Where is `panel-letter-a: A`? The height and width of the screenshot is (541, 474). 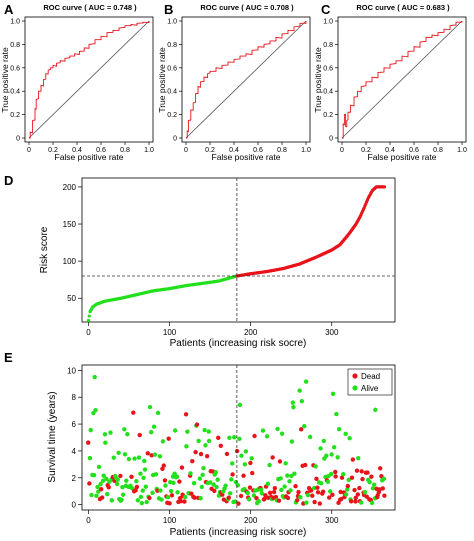 panel-letter-a: A is located at coordinates (9, 9).